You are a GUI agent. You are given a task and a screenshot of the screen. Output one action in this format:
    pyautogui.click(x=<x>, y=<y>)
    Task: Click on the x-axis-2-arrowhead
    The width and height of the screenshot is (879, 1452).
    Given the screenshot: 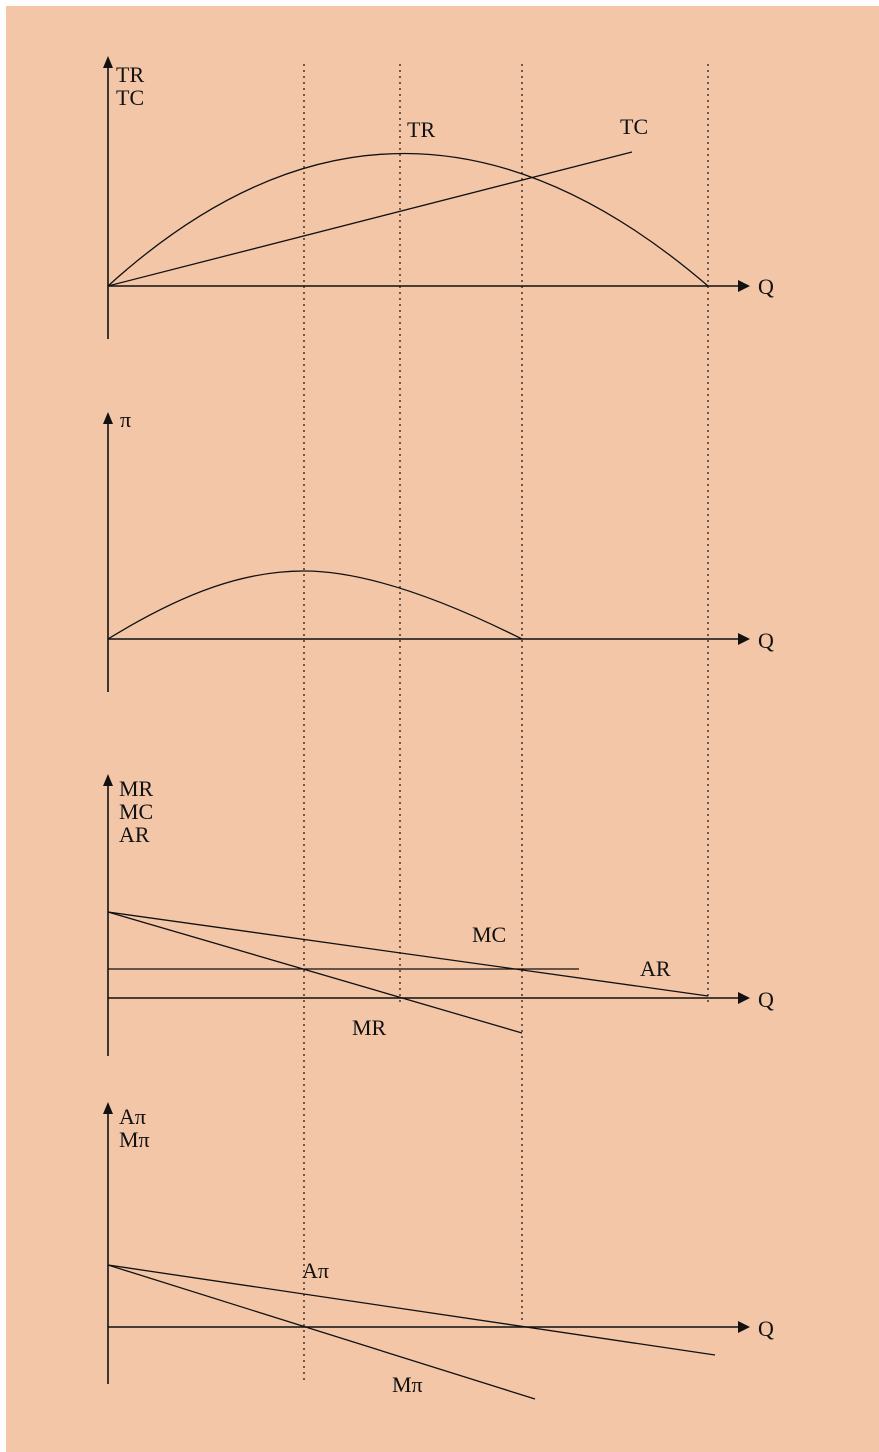 What is the action you would take?
    pyautogui.click(x=744, y=639)
    